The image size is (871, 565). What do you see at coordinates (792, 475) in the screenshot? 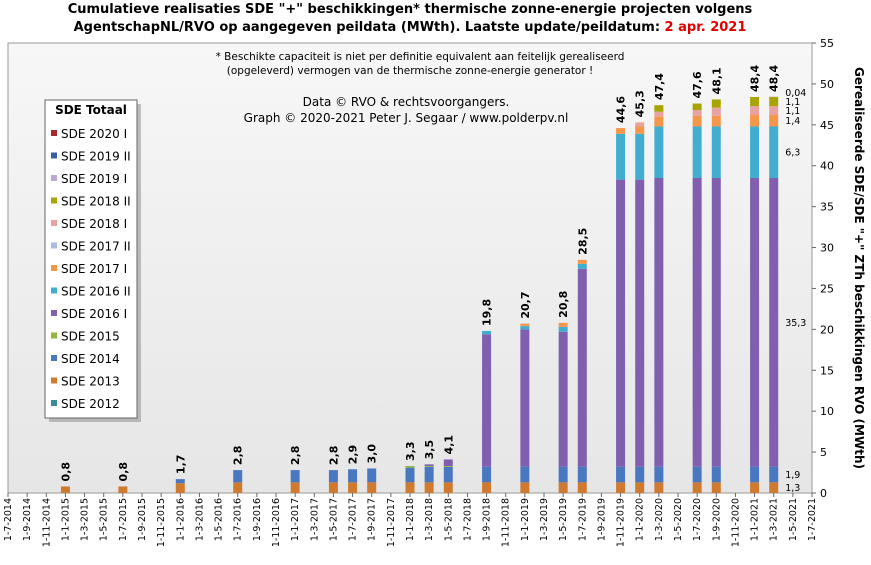
I see `segment-label: 1,9` at bounding box center [792, 475].